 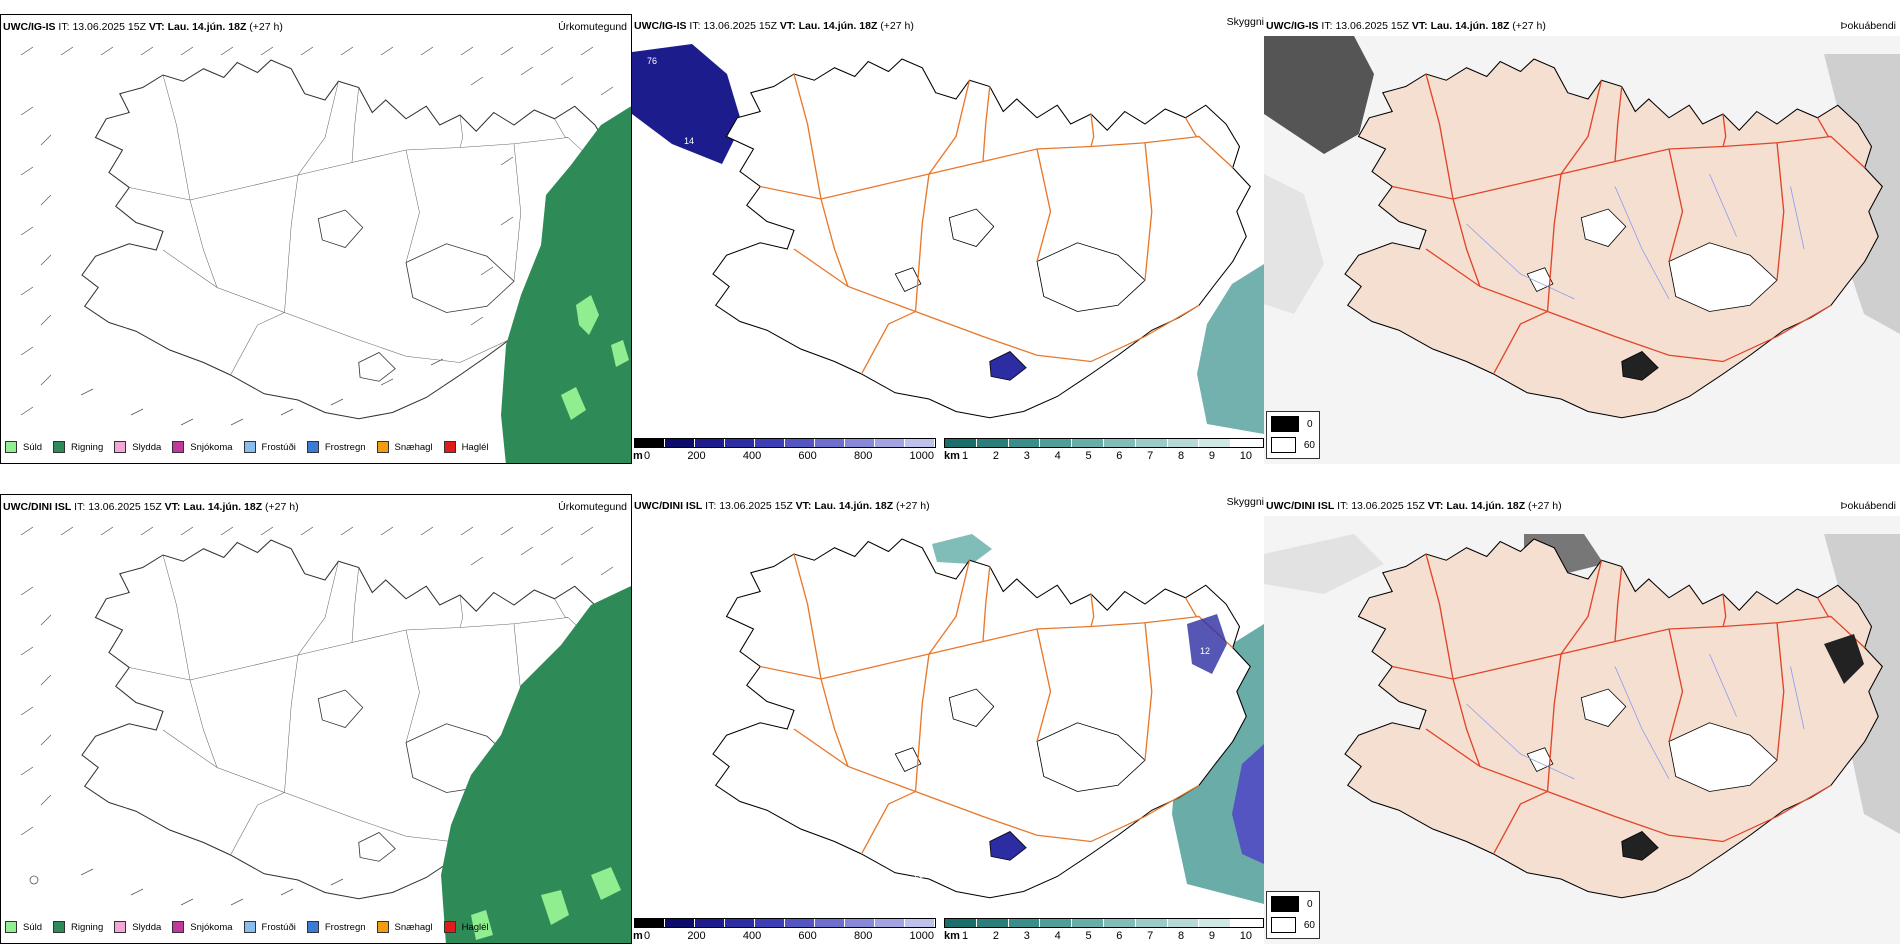 I want to click on cloudbase-ticks-top: 0 200 400 600 800 1000, so click(x=789, y=456).